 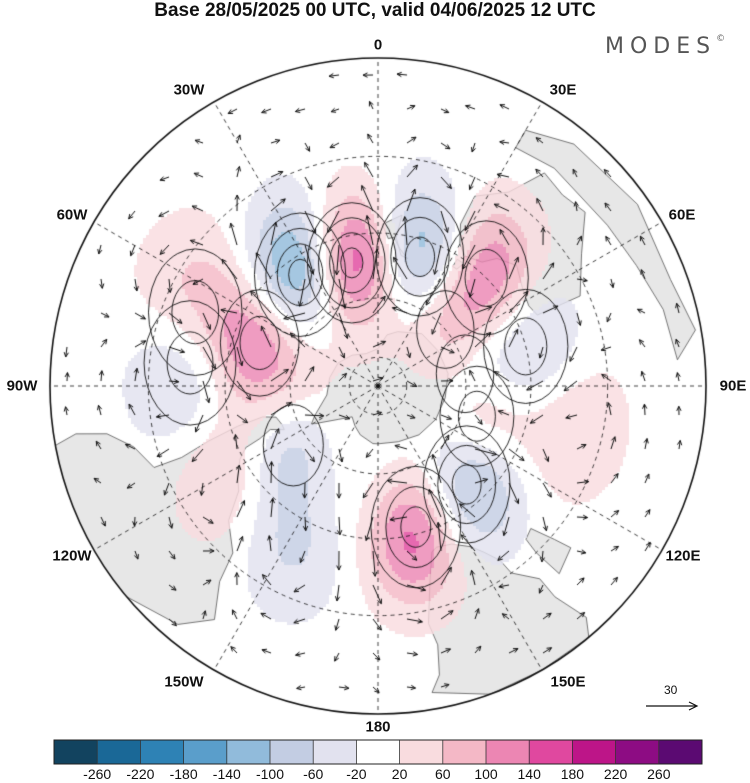 What do you see at coordinates (270, 774) in the screenshot?
I see `colorbar-tick-label: -100` at bounding box center [270, 774].